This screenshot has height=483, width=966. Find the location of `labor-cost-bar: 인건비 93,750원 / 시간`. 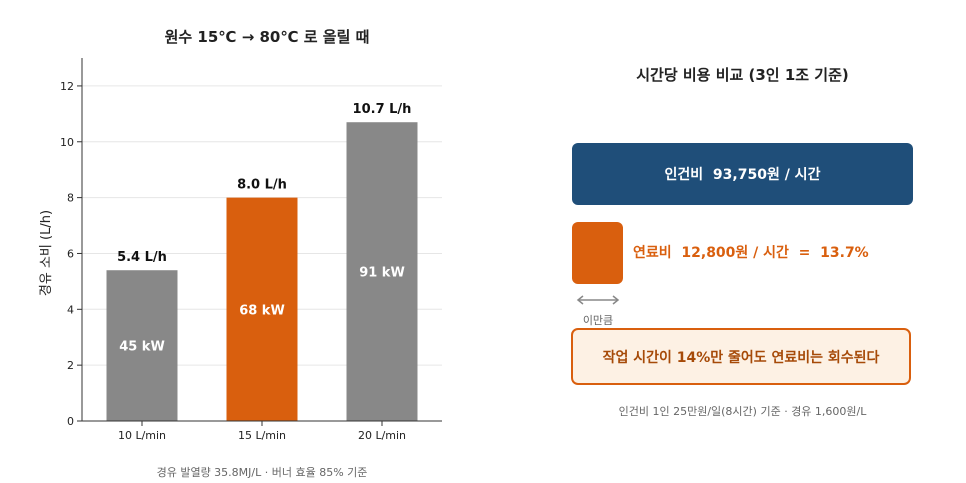

labor-cost-bar: 인건비 93,750원 / 시간 is located at coordinates (742, 174).